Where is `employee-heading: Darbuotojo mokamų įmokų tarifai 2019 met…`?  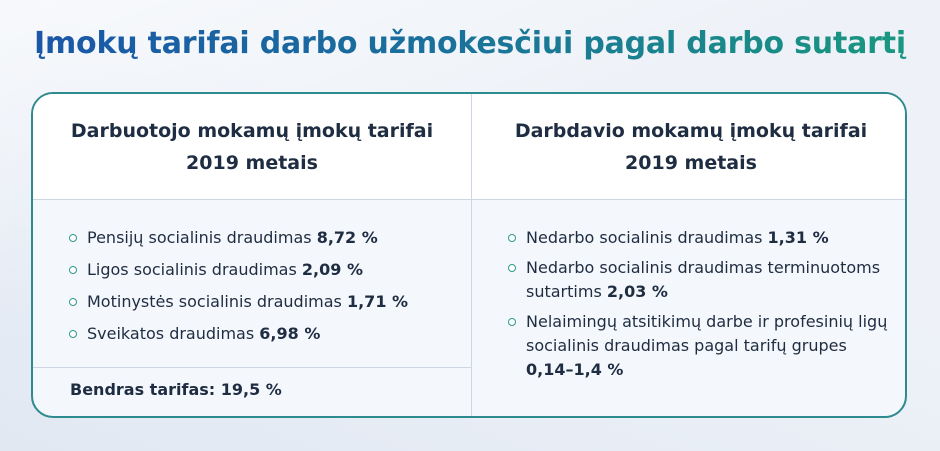
employee-heading: Darbuotojo mokamų įmokų tarifai 2019 met… is located at coordinates (252, 146).